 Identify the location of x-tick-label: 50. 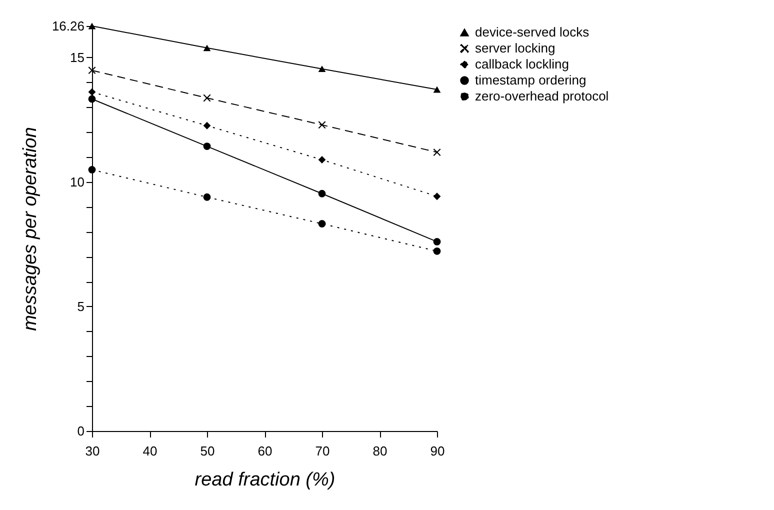
(207, 451).